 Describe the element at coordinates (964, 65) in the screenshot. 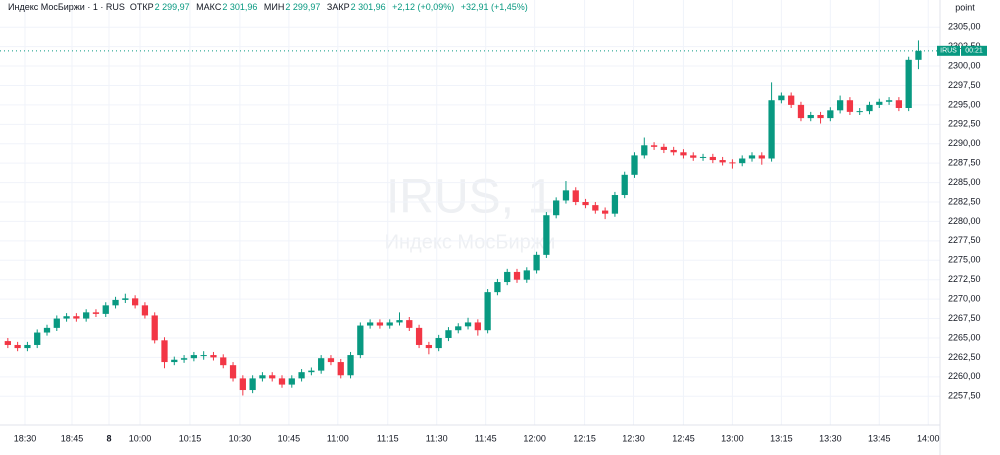

I see `y-tick-label: 2300,00` at that location.